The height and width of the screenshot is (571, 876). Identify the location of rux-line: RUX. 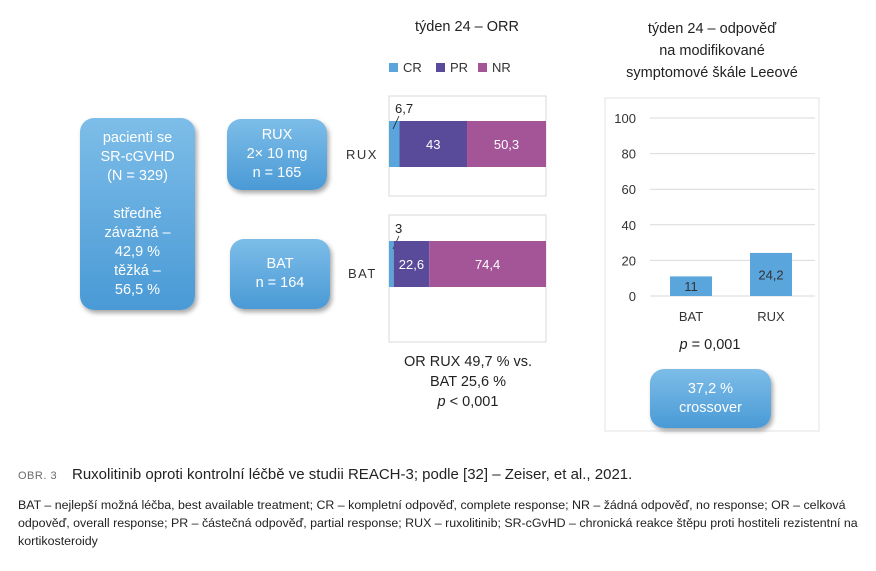
(277, 135).